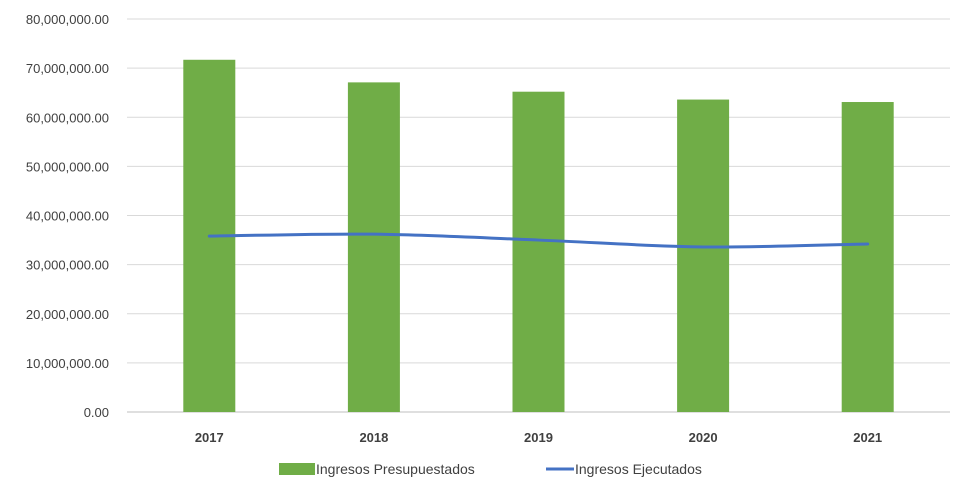 This screenshot has width=959, height=483. I want to click on bar-2018, so click(373, 247).